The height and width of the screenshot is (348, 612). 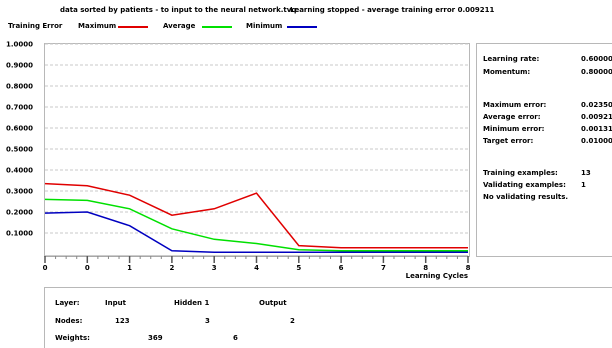 I want to click on y-tick-label: 0.6000, so click(x=19, y=129).